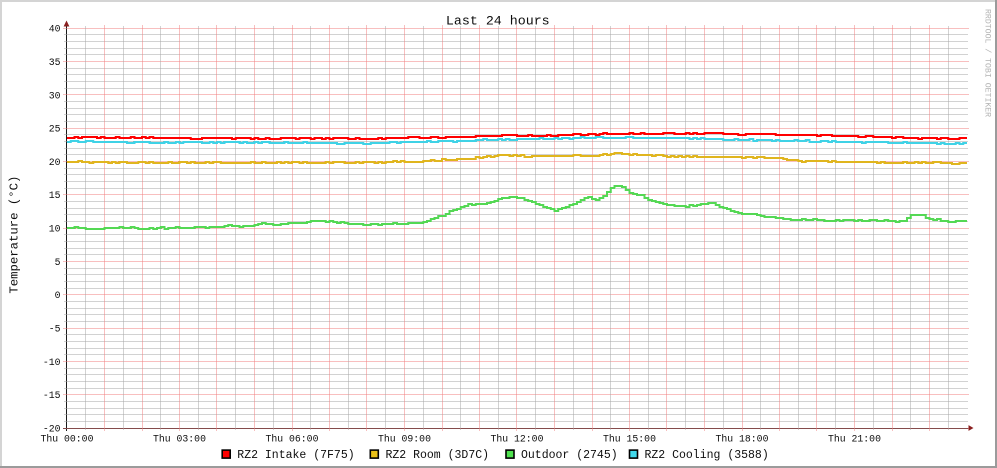  What do you see at coordinates (52, 395) in the screenshot?
I see `svg-text: -15` at bounding box center [52, 395].